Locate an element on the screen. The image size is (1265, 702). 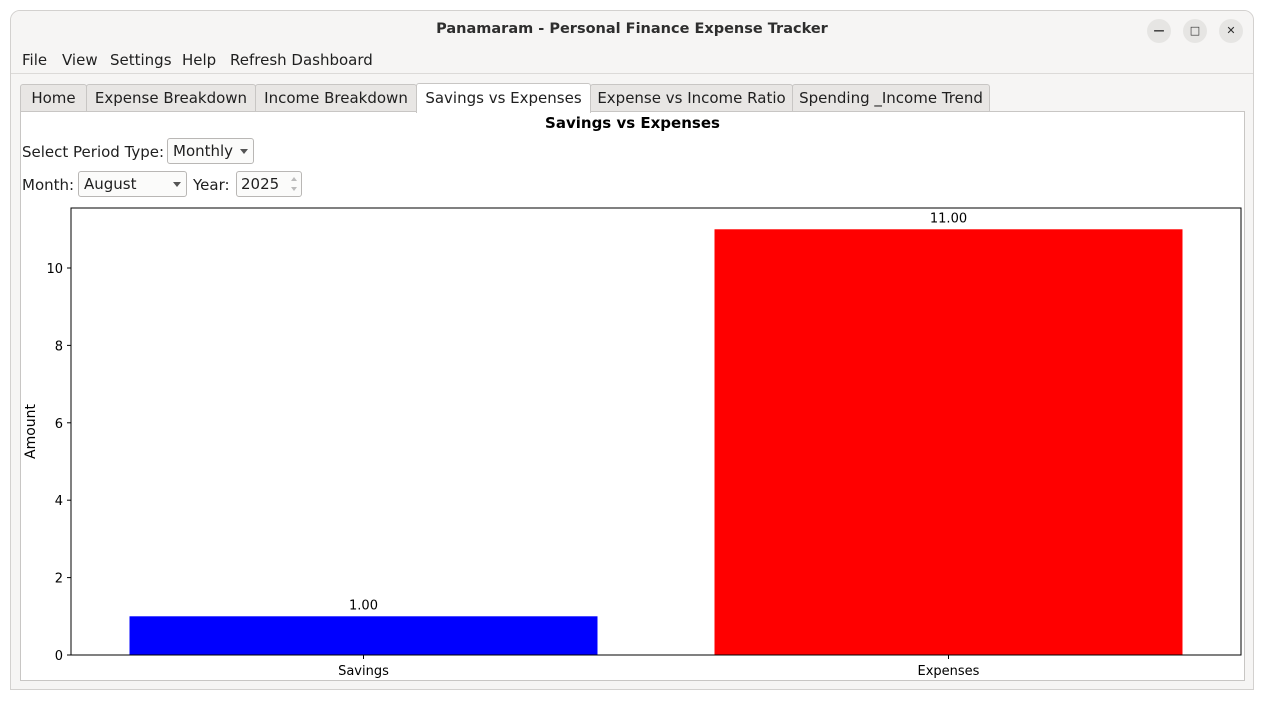
month-value: August is located at coordinates (110, 184).